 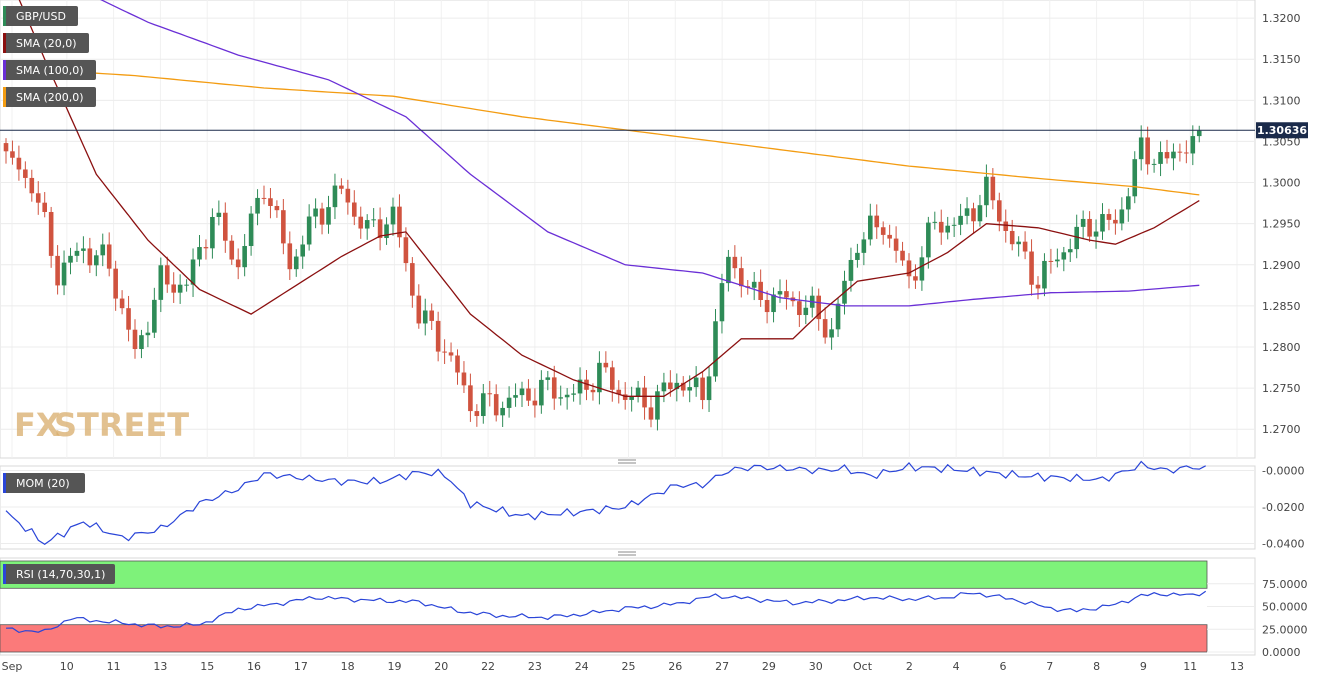 I want to click on momentum-axis: -0.0000 -0.0200 -0.0400, so click(x=1283, y=508).